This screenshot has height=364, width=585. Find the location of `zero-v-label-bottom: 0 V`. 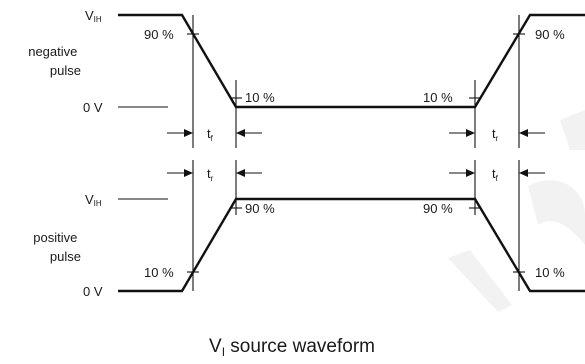

zero-v-label-bottom: 0 V is located at coordinates (93, 291).